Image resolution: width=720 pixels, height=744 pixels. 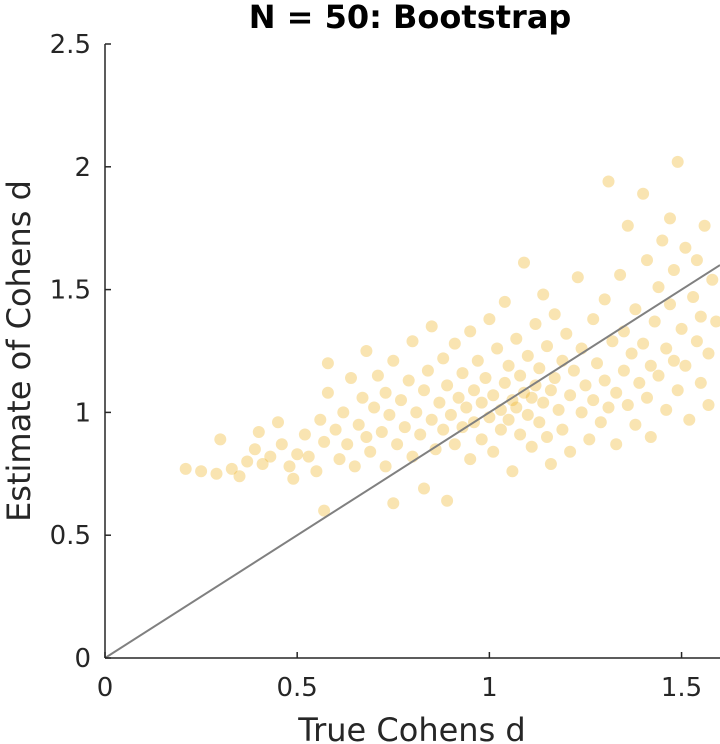 I want to click on x-tick-label: 1.5, so click(x=681, y=688).